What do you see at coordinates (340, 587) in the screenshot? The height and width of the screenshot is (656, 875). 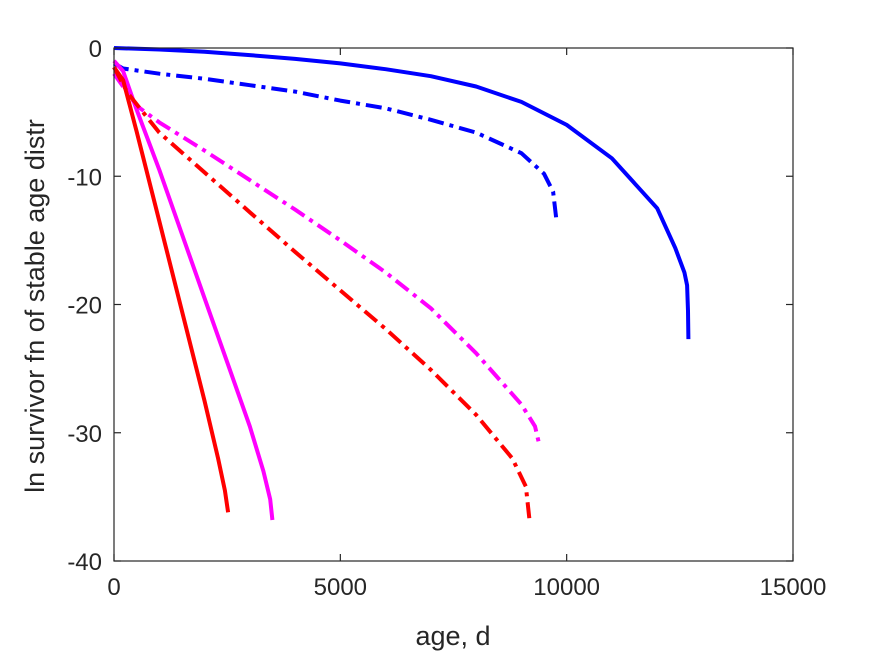 I see `x-tick-label: 5000` at bounding box center [340, 587].